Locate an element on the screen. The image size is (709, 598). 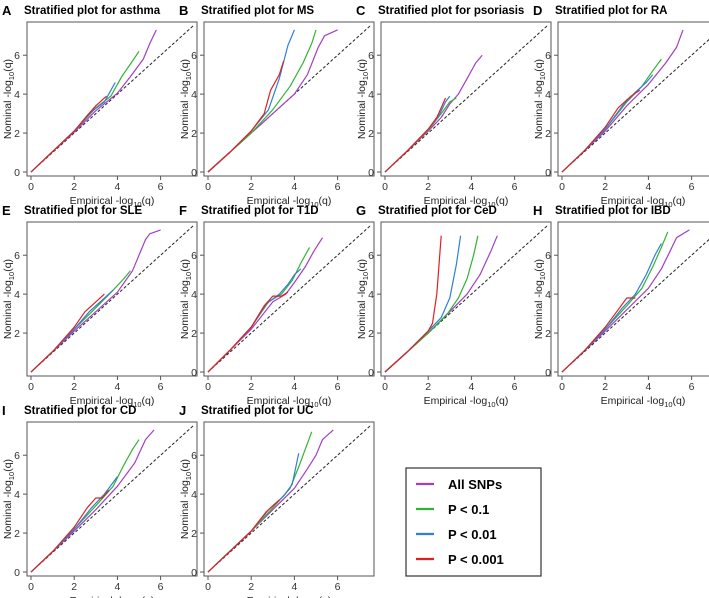
panel-letter: C is located at coordinates (361, 10).